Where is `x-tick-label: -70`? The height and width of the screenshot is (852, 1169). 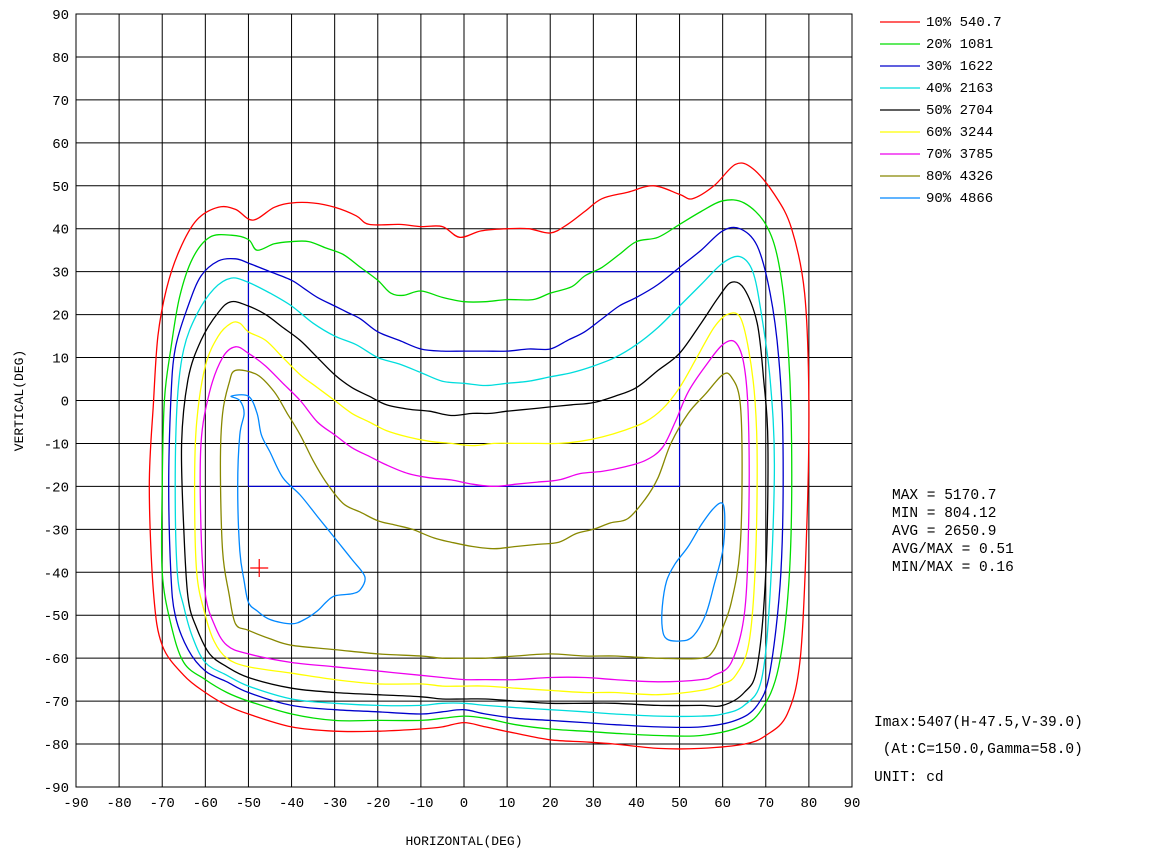
x-tick-label: -70 is located at coordinates (162, 804).